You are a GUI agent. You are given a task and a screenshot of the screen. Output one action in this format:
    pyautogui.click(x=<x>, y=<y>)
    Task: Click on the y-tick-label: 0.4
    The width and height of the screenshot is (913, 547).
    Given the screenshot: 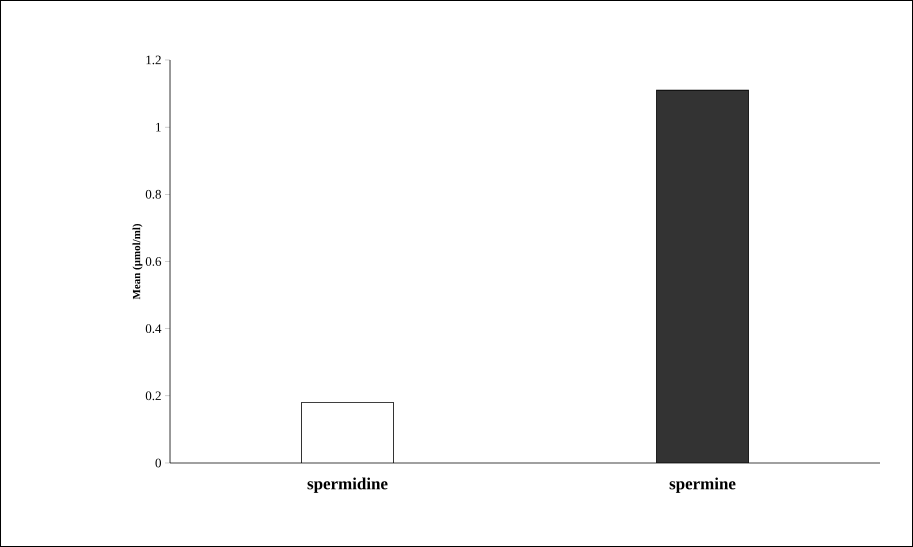 What is the action you would take?
    pyautogui.click(x=154, y=329)
    